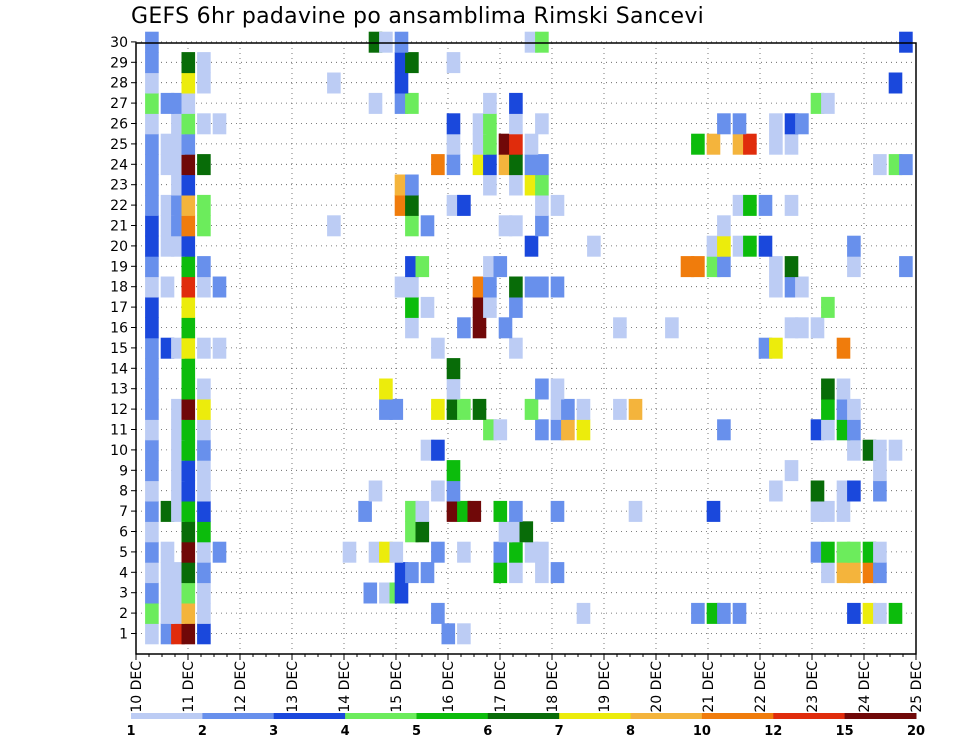  I want to click on x-tick-label: 23 DEC, so click(813, 687).